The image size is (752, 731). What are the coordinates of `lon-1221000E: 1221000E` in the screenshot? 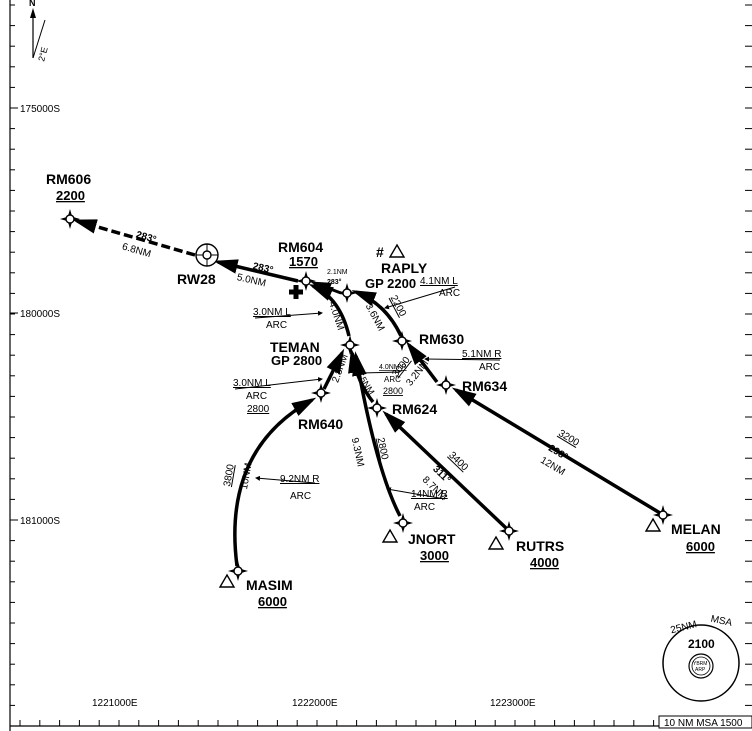 It's located at (115, 703).